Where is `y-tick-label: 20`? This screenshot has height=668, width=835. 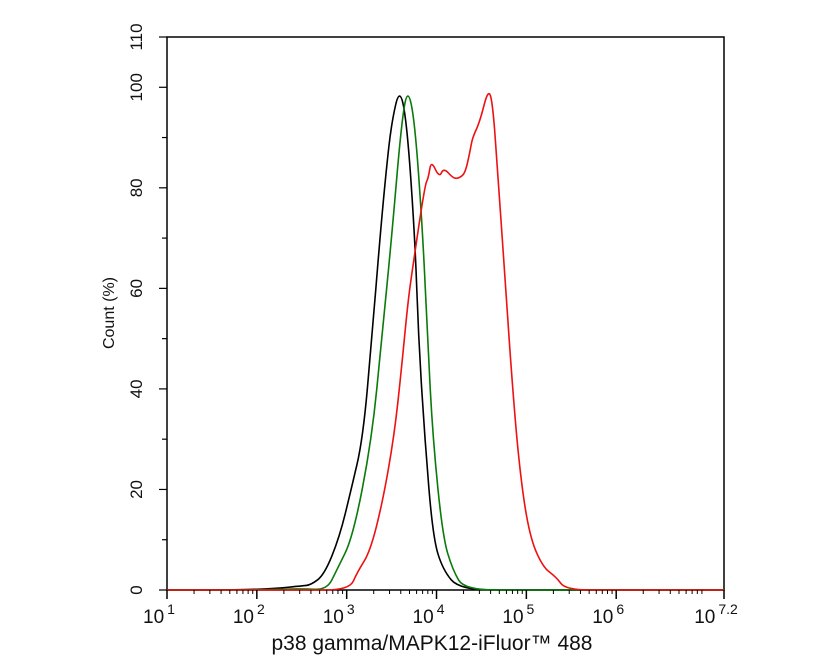
y-tick-label: 20 is located at coordinates (136, 489).